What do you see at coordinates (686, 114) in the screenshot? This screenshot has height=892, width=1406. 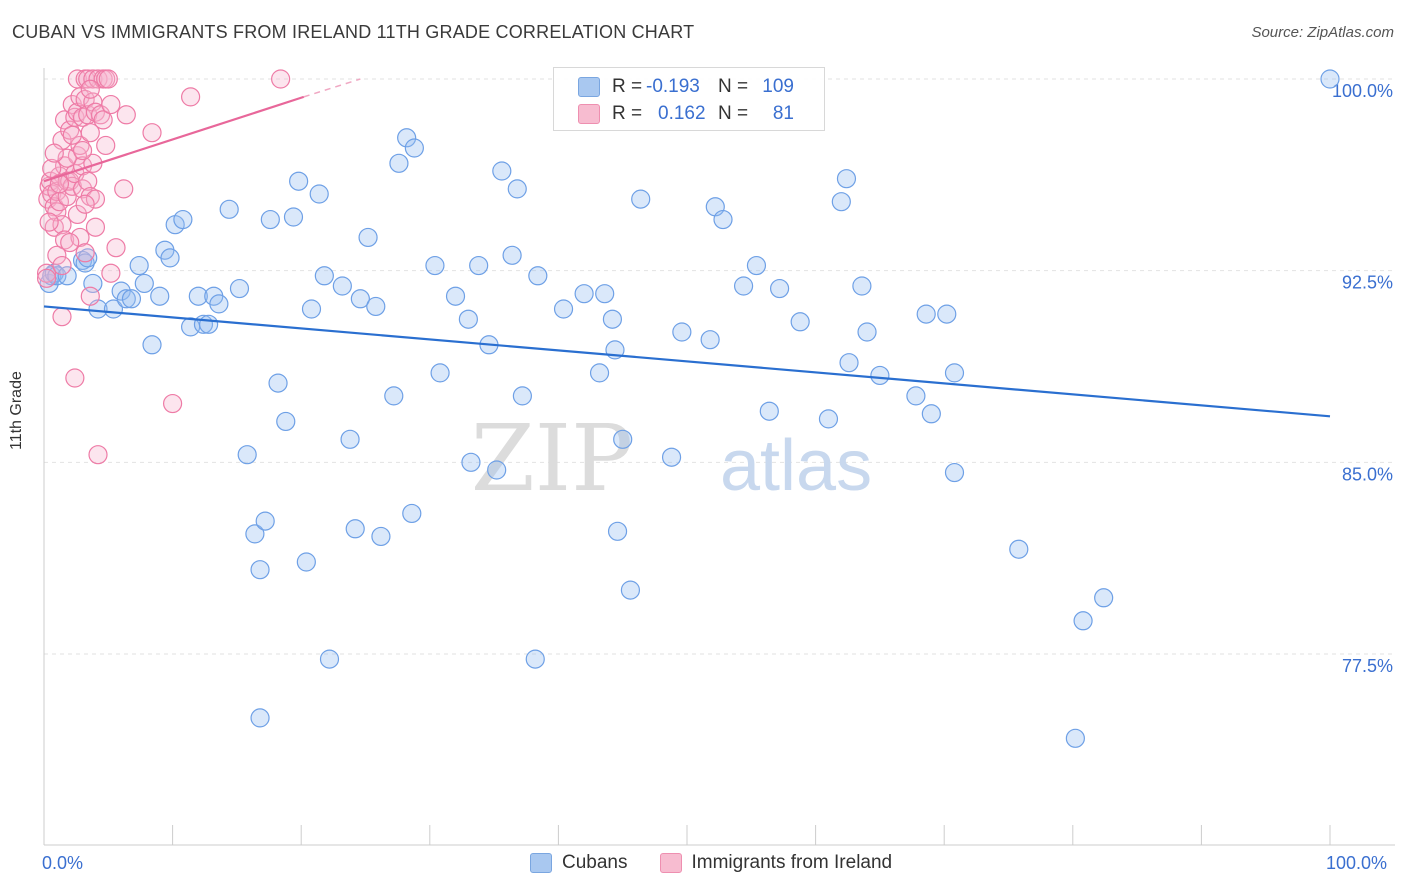 I see `legend-row-ireland: R = 0.162 N = 81` at bounding box center [686, 114].